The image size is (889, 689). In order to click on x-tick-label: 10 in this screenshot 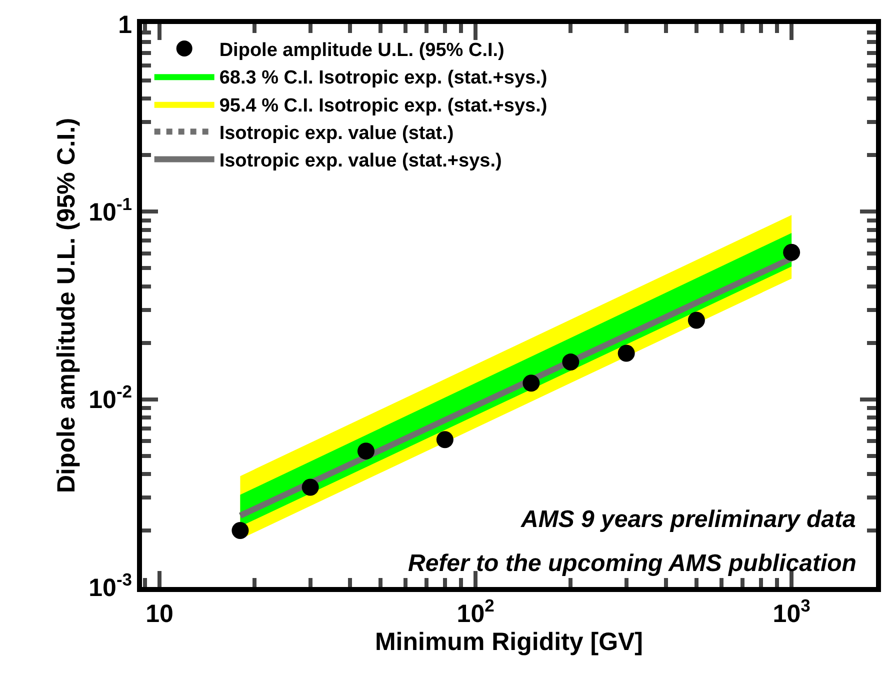, I will do `click(160, 614)`.